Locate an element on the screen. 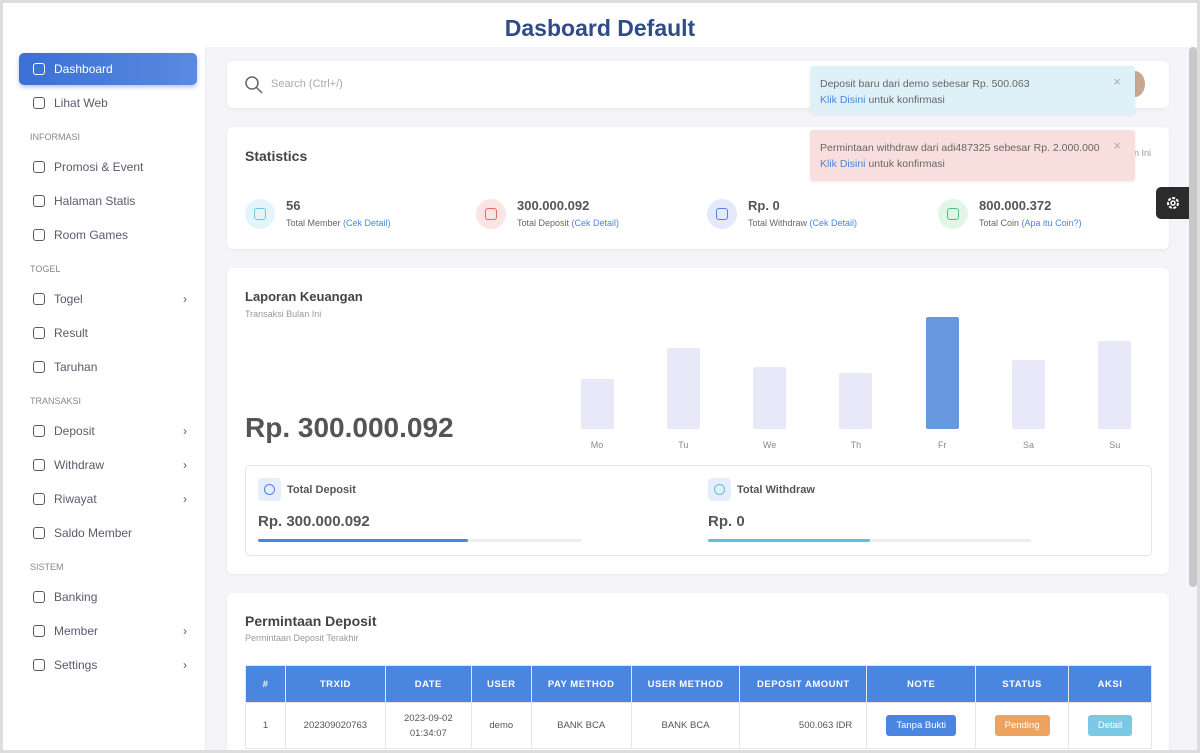  table-cell: Tanpa Bukti is located at coordinates (921, 725).